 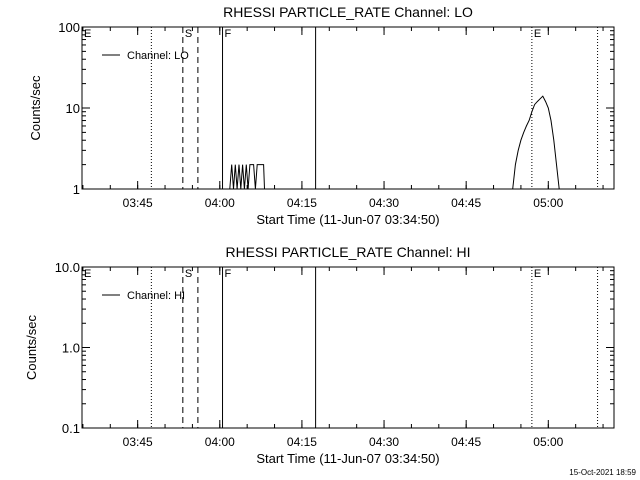 I want to click on chart-title: RHESSI PARTICLE_RATE Channel: LO, so click(x=348, y=12).